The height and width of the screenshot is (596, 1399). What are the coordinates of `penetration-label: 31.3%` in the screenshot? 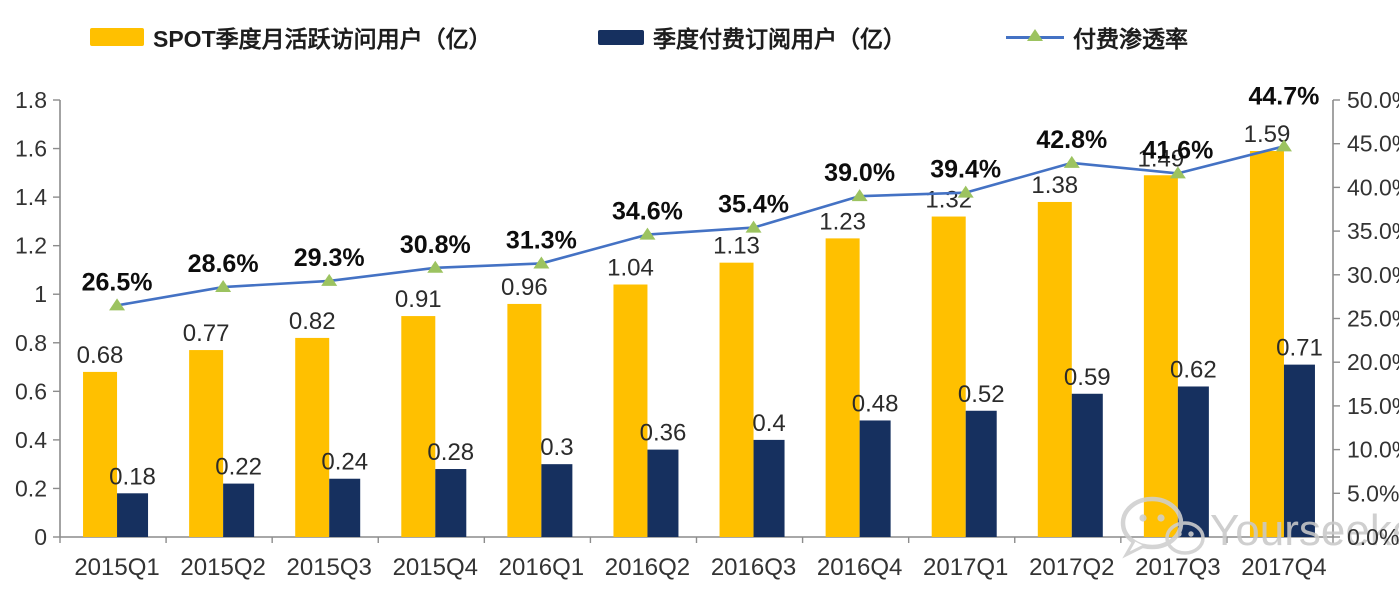 It's located at (541, 240).